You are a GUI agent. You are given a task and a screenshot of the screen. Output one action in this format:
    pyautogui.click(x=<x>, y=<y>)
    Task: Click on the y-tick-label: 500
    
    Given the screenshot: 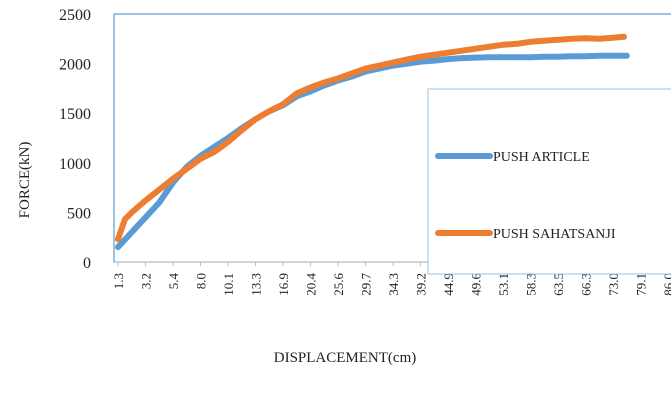 What is the action you would take?
    pyautogui.click(x=79, y=213)
    